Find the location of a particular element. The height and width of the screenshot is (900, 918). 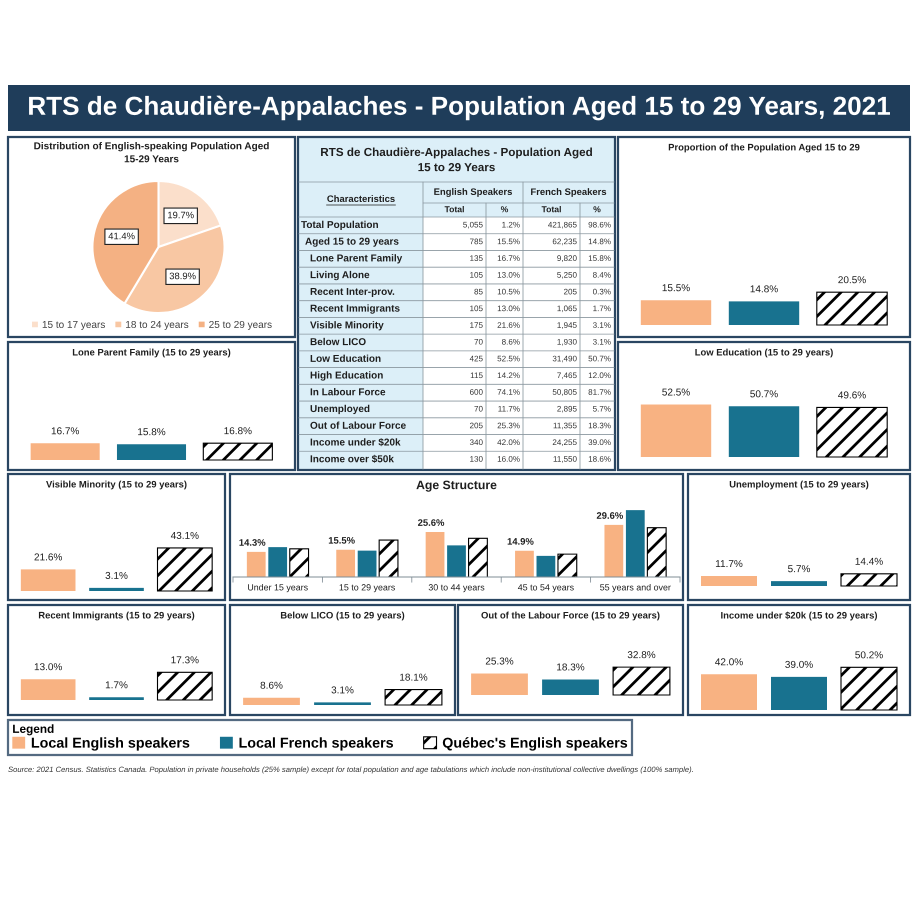

text: 74.1% is located at coordinates (509, 392).